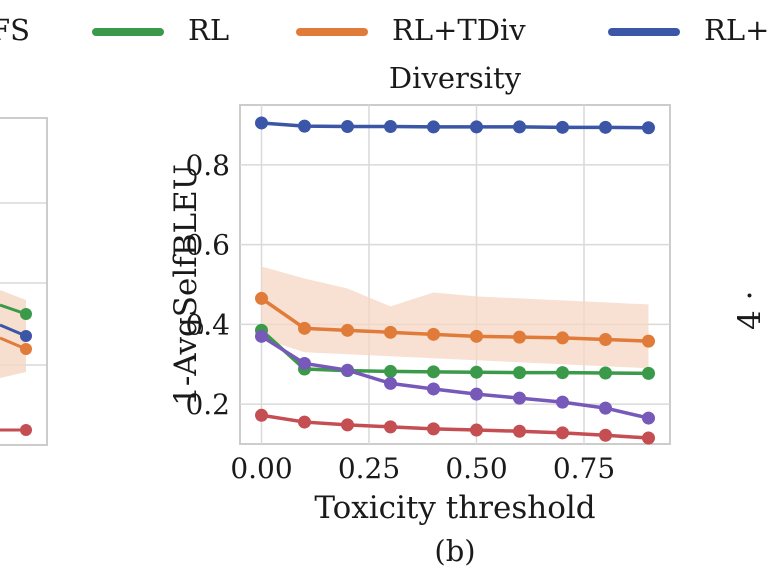 The width and height of the screenshot is (768, 576). I want to click on left-point-rl-tdiv, so click(26, 349).